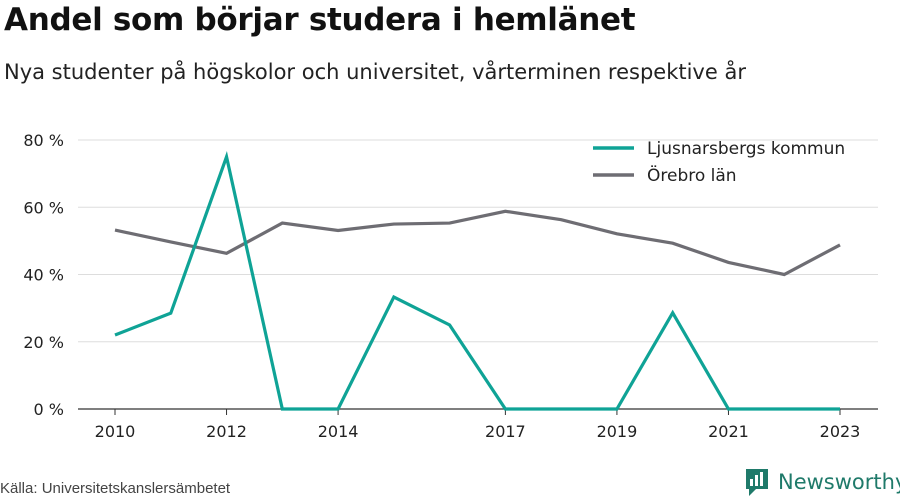 The image size is (900, 500). Describe the element at coordinates (226, 431) in the screenshot. I see `x-tick-label: 2012` at that location.